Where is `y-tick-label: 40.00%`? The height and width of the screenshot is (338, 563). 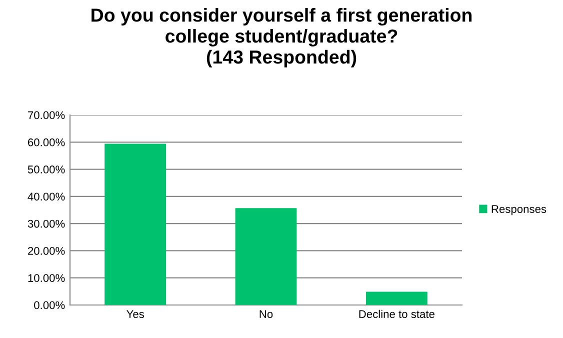
y-tick-label: 40.00% is located at coordinates (46, 196).